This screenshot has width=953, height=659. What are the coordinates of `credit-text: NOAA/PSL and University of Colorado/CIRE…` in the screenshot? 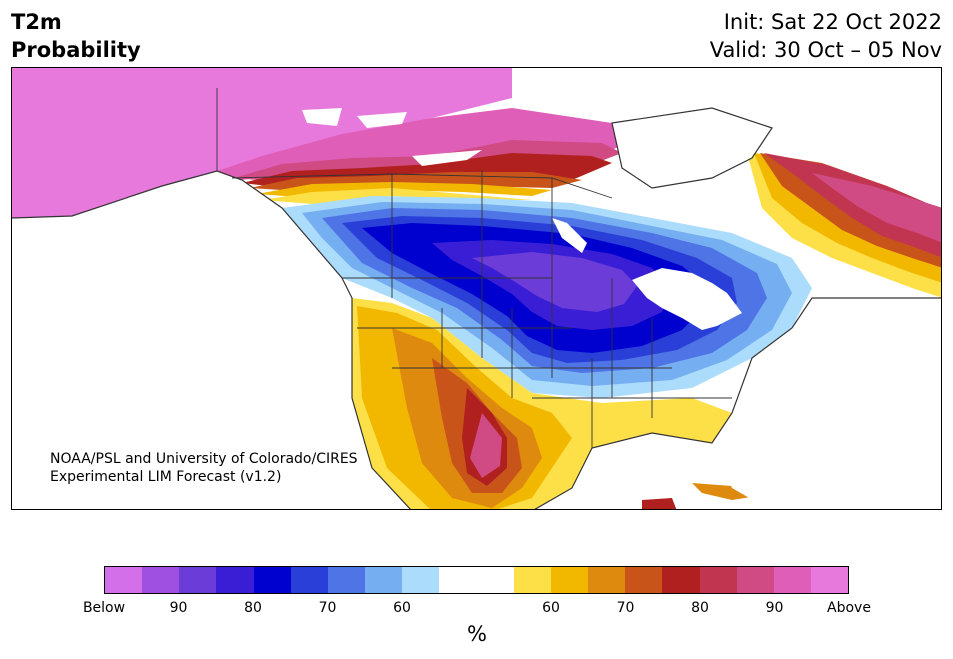 It's located at (204, 468).